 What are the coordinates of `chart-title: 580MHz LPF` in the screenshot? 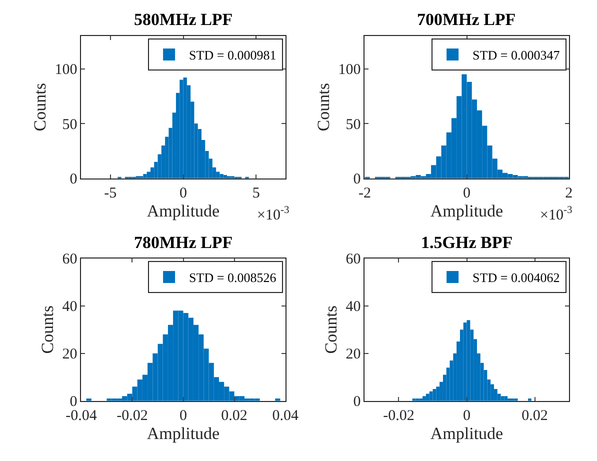 It's located at (183, 19).